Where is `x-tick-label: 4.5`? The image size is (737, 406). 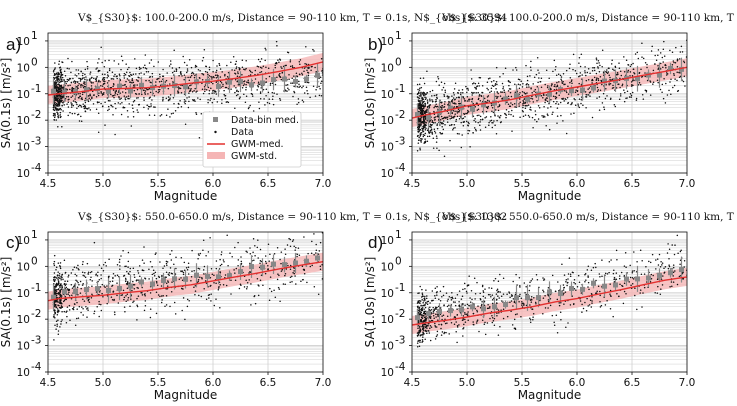 x-tick-label: 4.5 is located at coordinates (48, 383).